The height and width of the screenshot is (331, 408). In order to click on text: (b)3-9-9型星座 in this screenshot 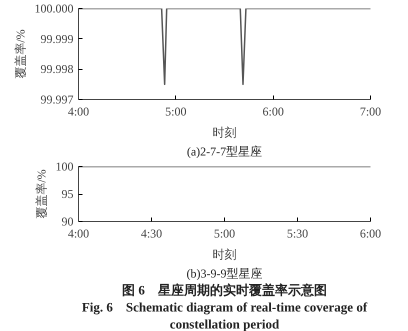, I will do `click(224, 273)`.